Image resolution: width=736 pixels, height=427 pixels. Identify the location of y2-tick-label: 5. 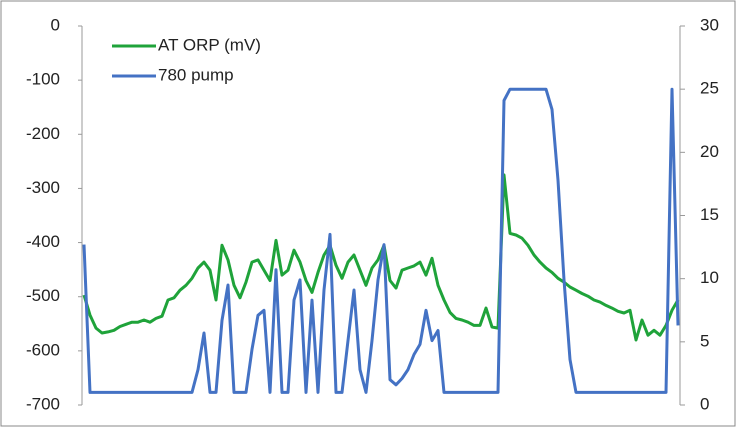
(704, 340).